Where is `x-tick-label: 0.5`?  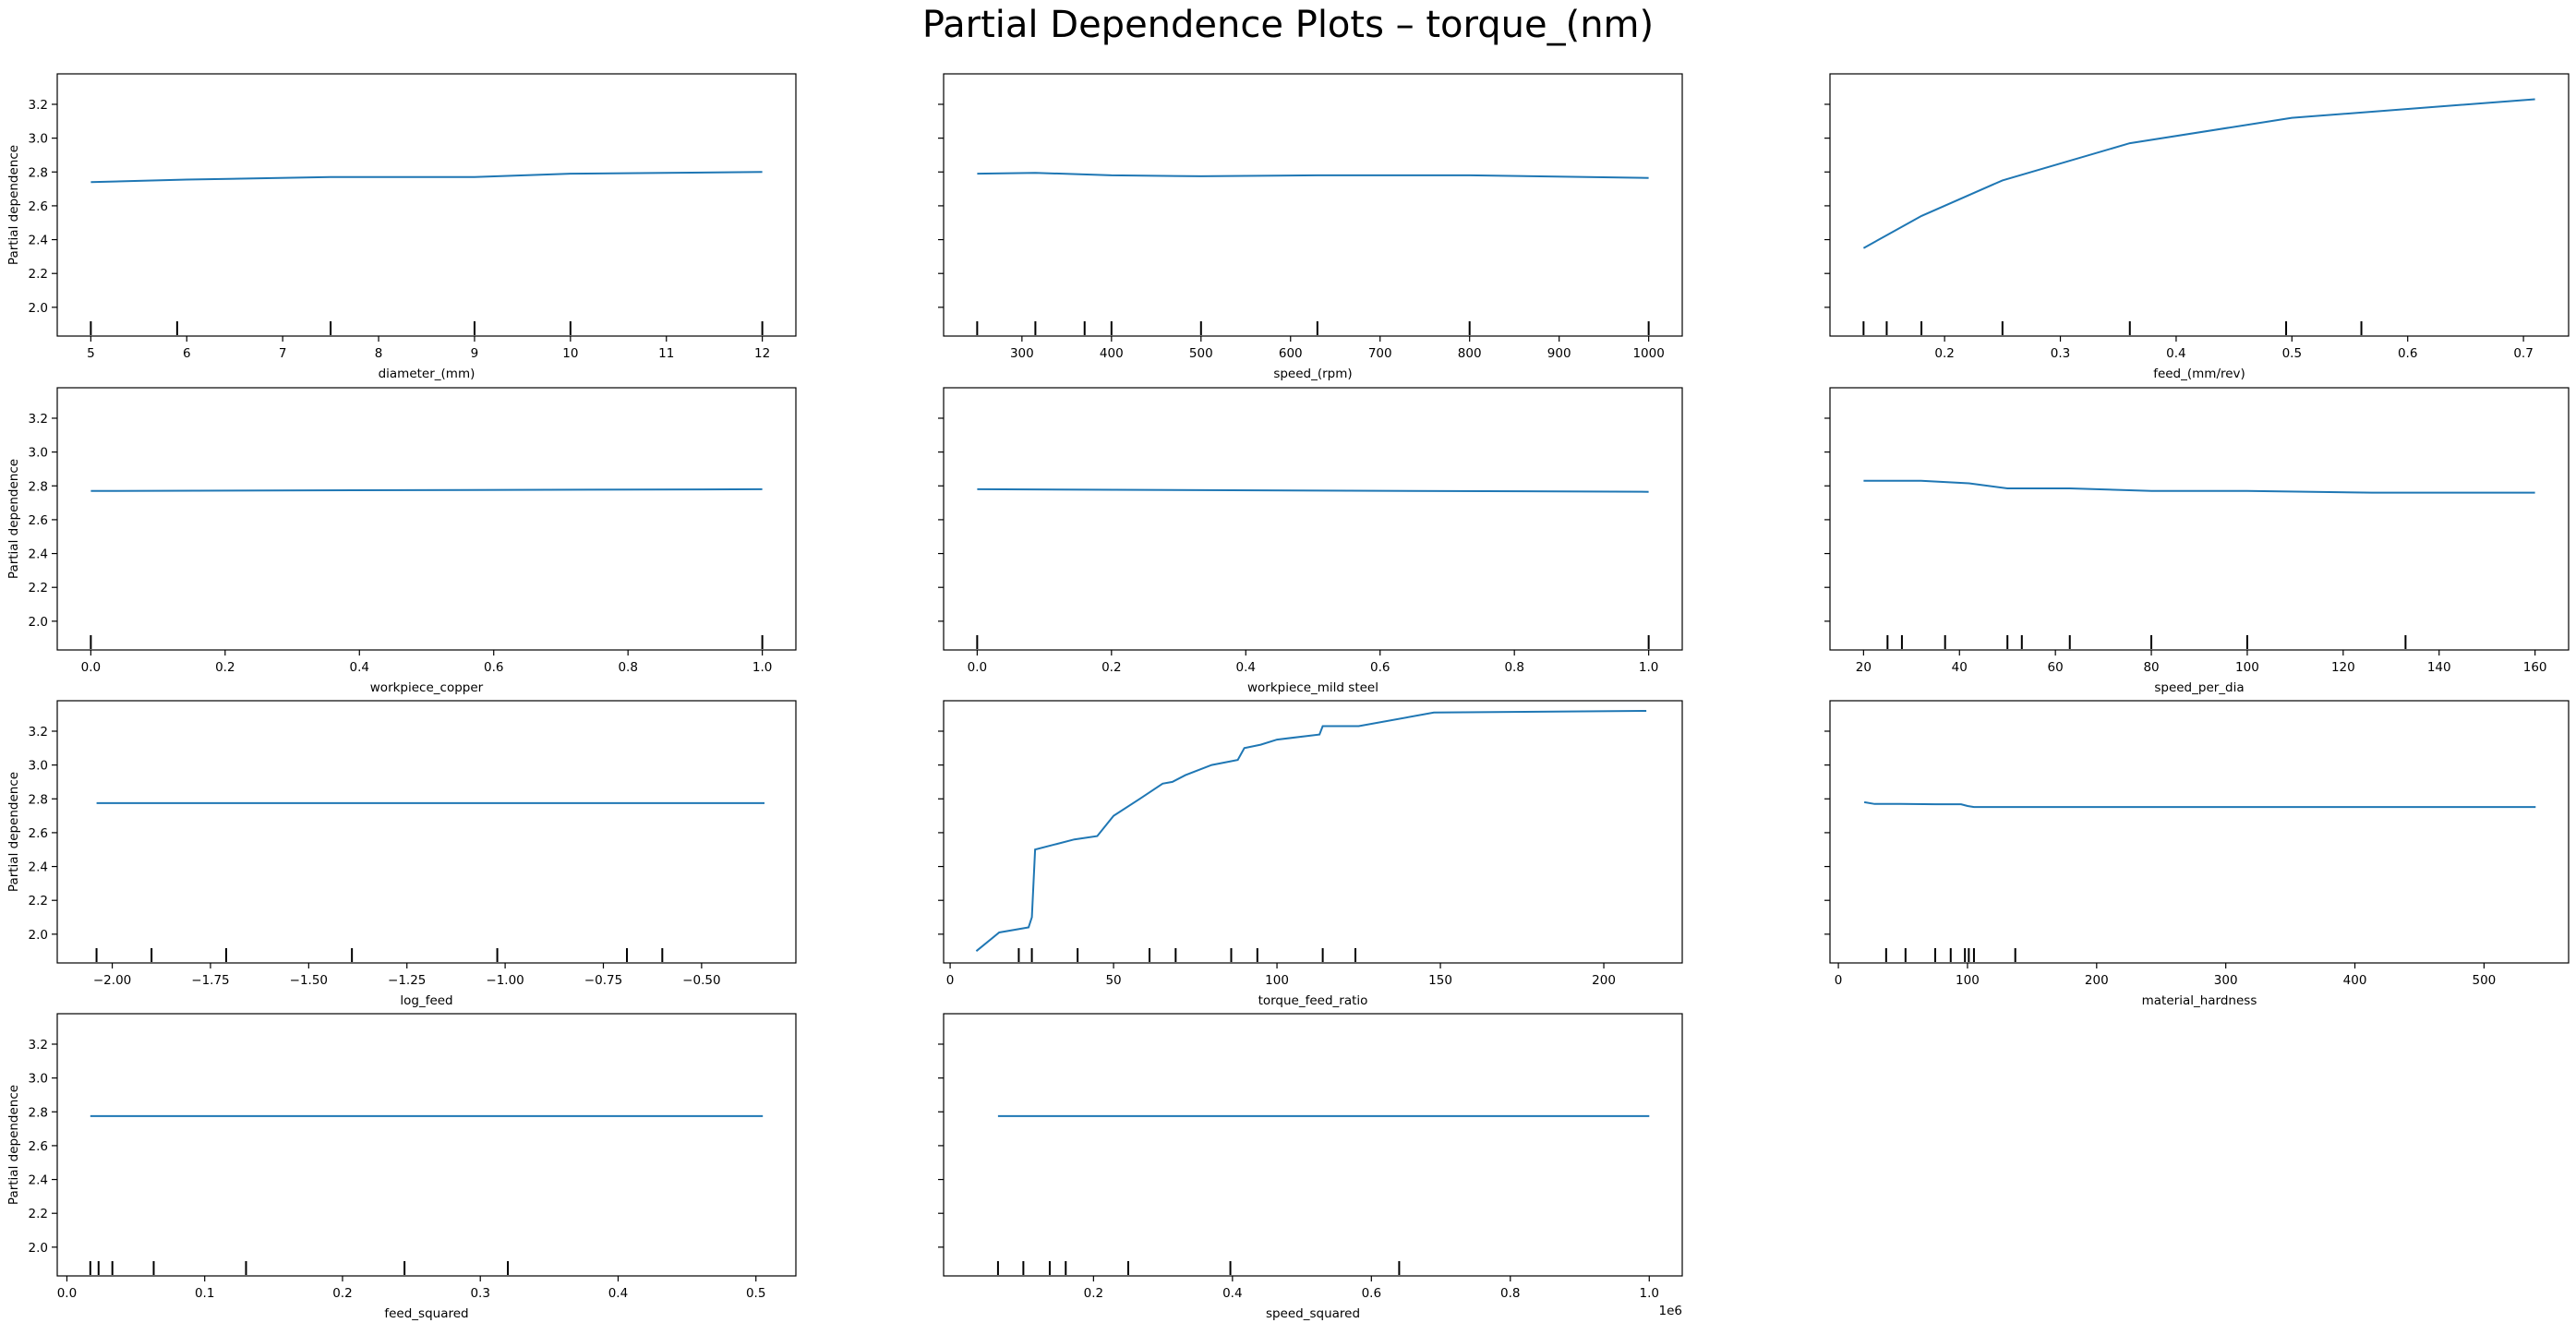
x-tick-label: 0.5 is located at coordinates (2292, 353).